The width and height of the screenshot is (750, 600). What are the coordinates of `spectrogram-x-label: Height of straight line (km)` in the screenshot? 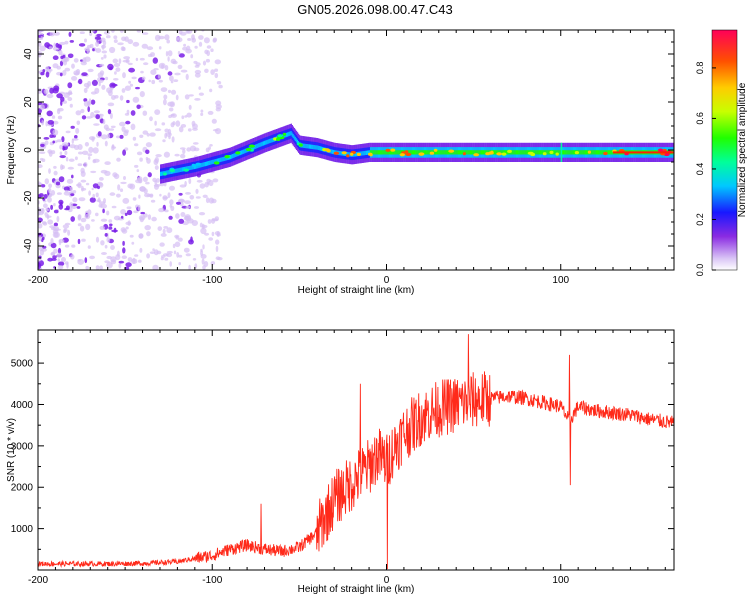 It's located at (356, 290).